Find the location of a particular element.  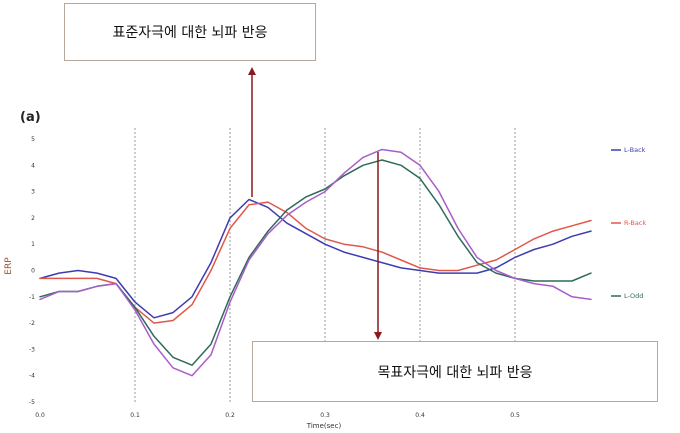

y-axis-label: ERP is located at coordinates (9, 266).